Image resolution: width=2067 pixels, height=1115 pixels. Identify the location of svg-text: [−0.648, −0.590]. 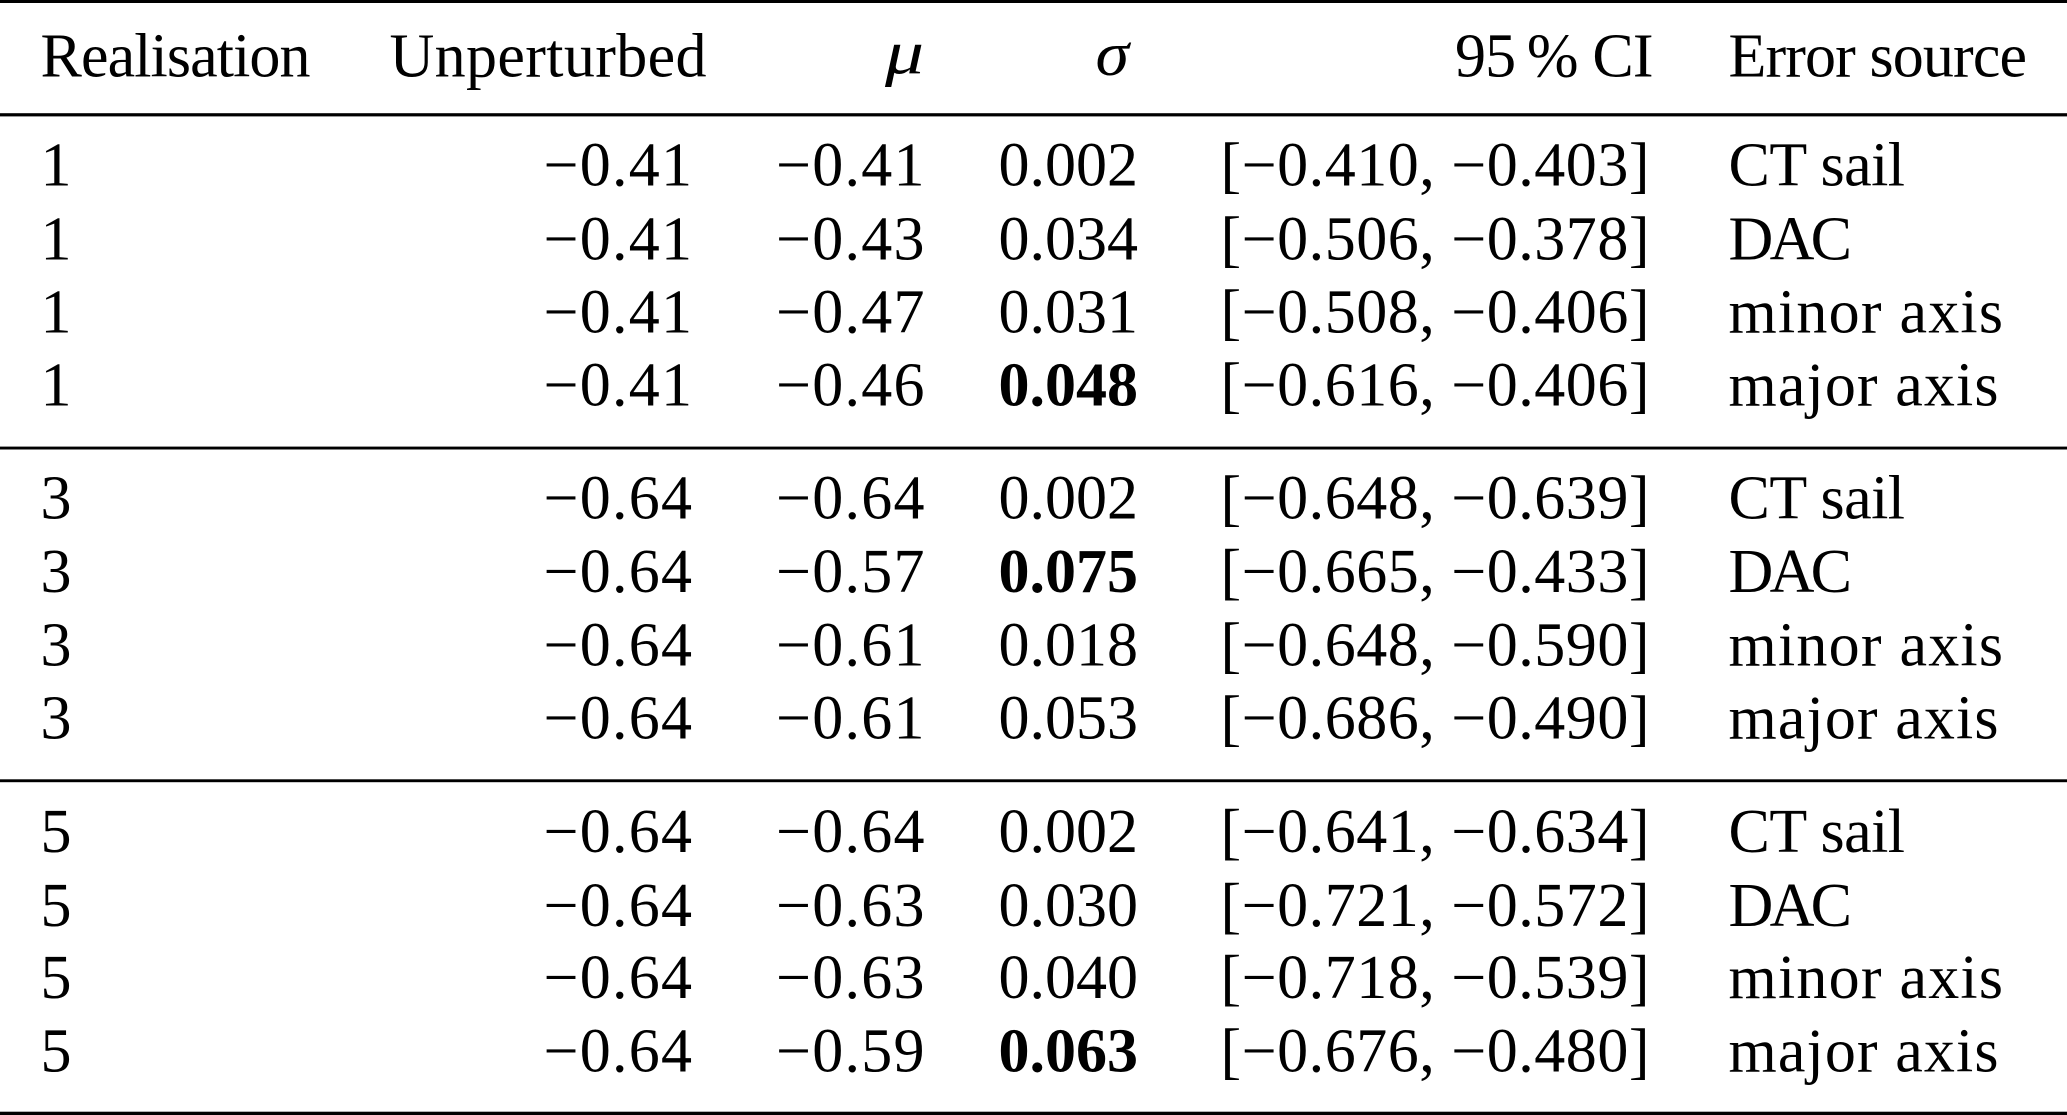
(1435, 645).